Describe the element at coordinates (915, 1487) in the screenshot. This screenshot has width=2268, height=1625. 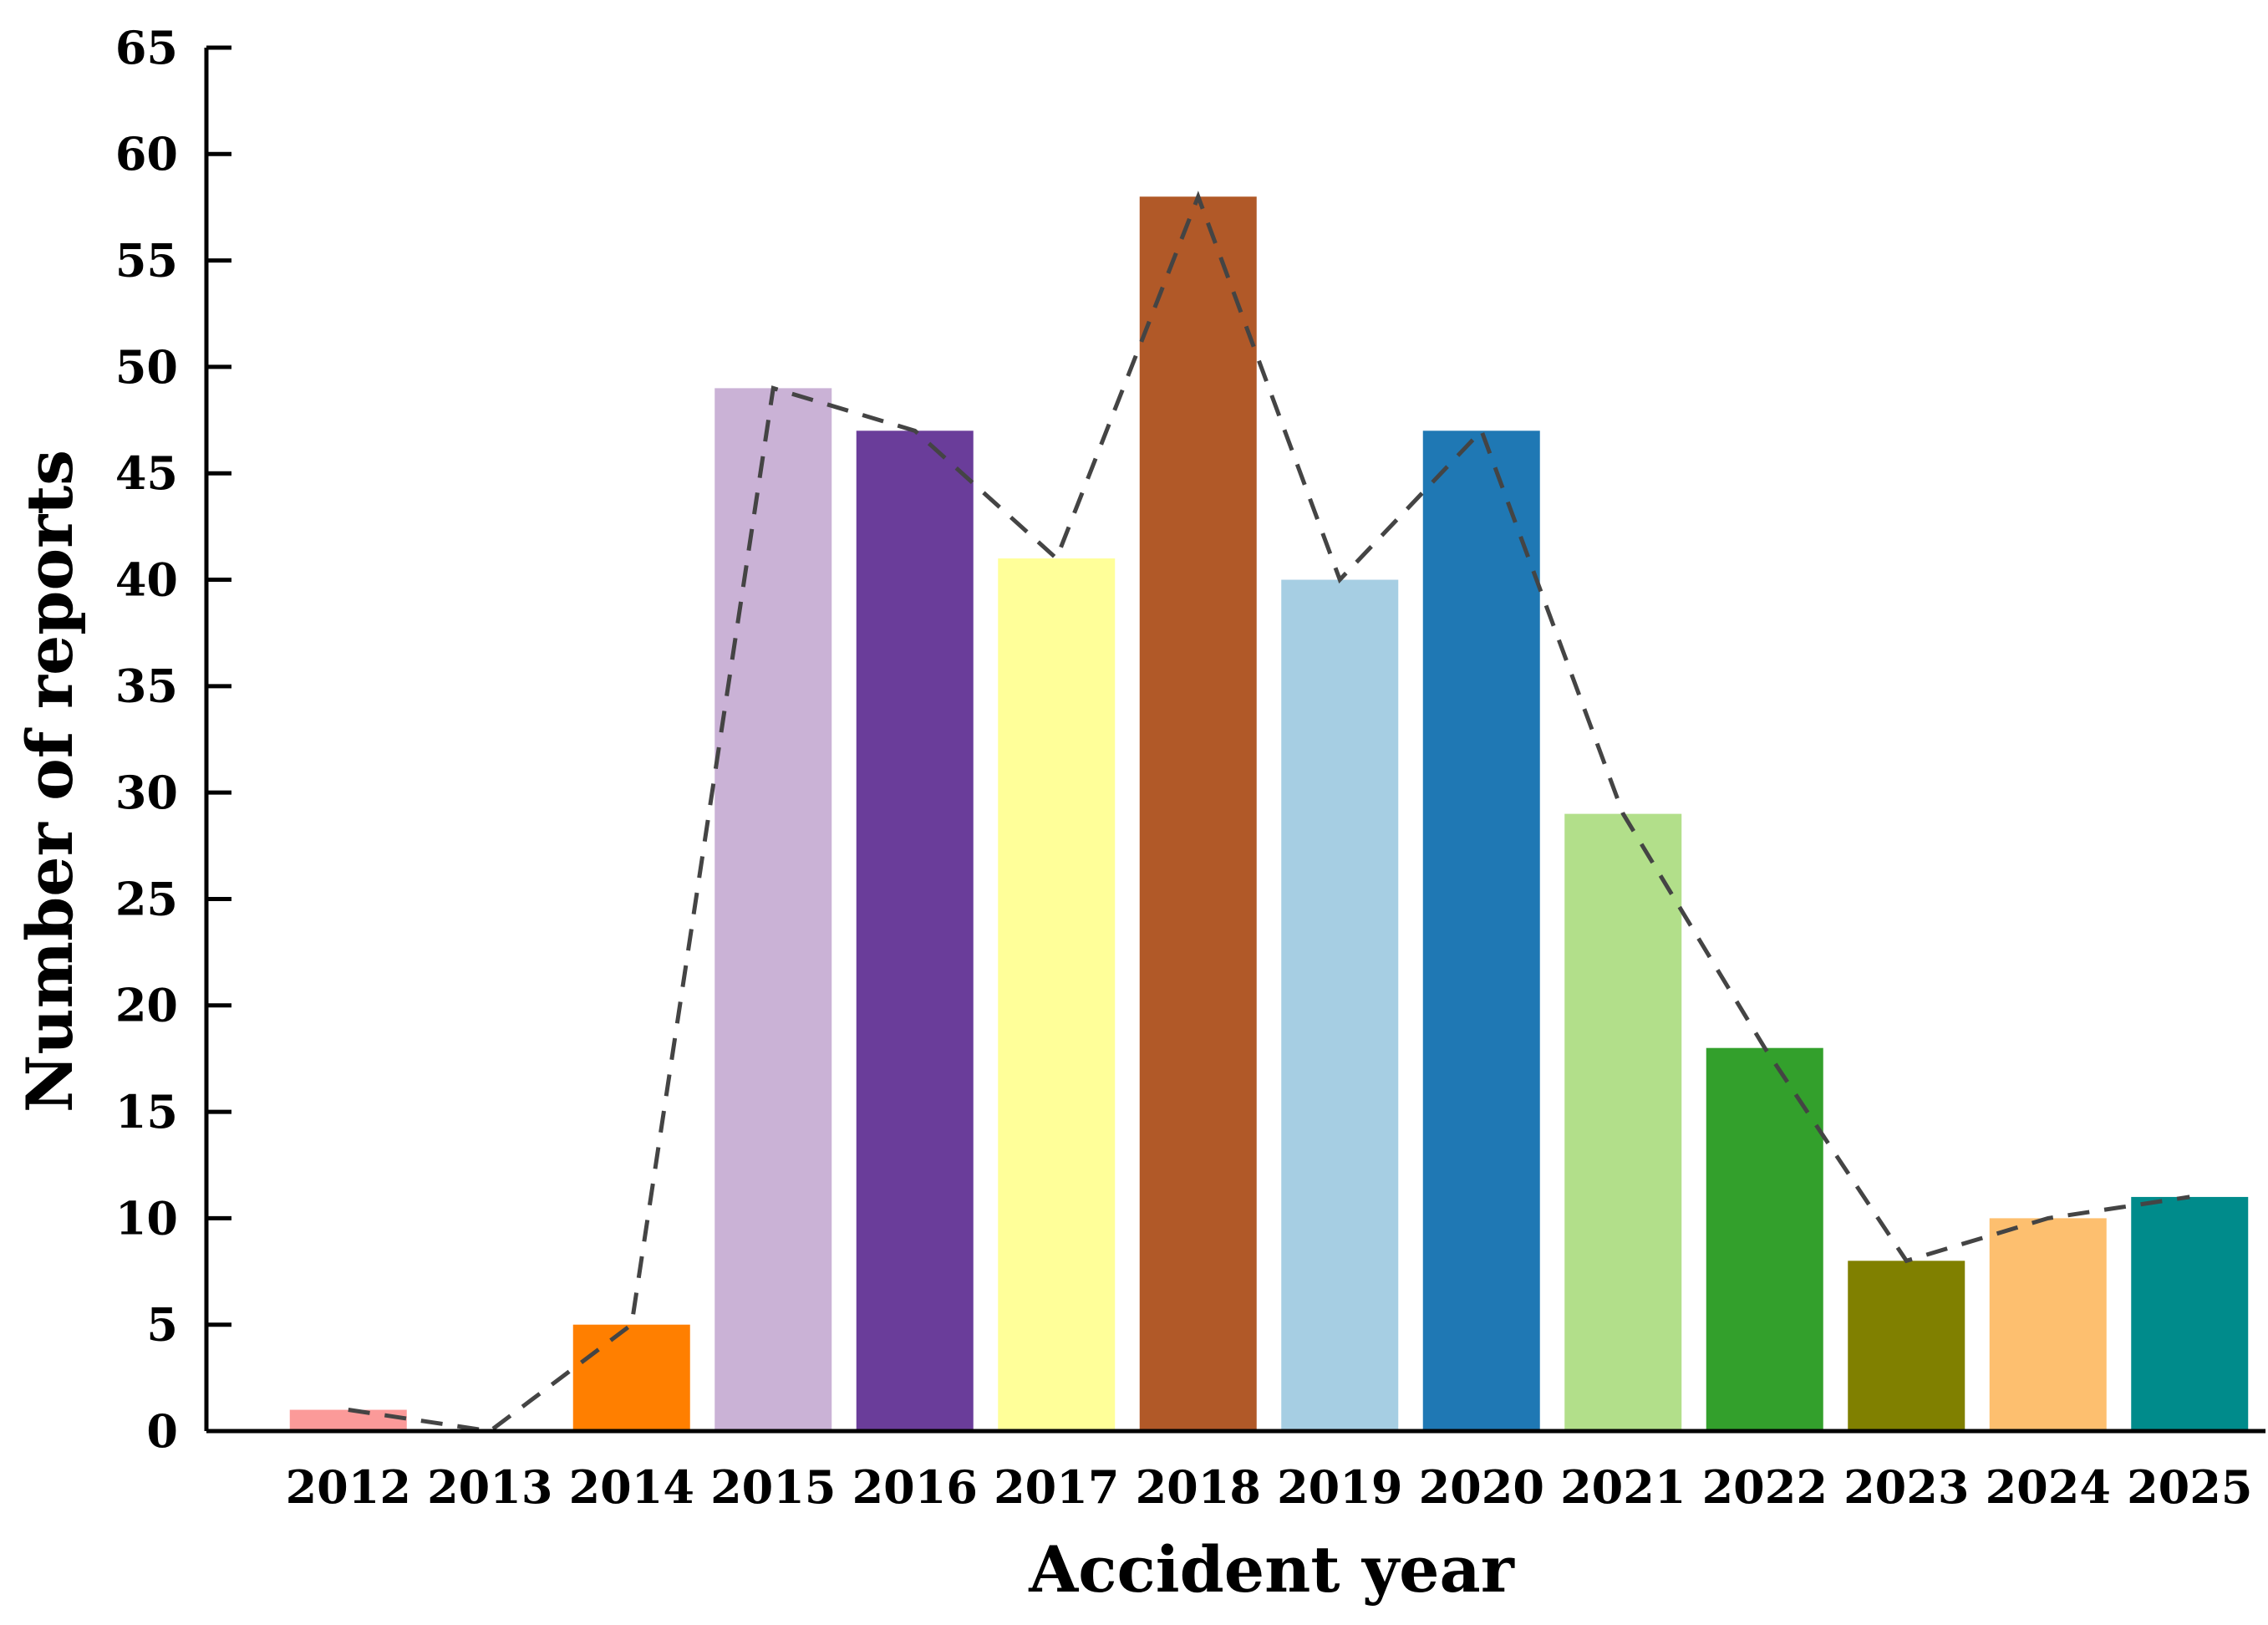
I see `x-tick-label: 2016` at that location.